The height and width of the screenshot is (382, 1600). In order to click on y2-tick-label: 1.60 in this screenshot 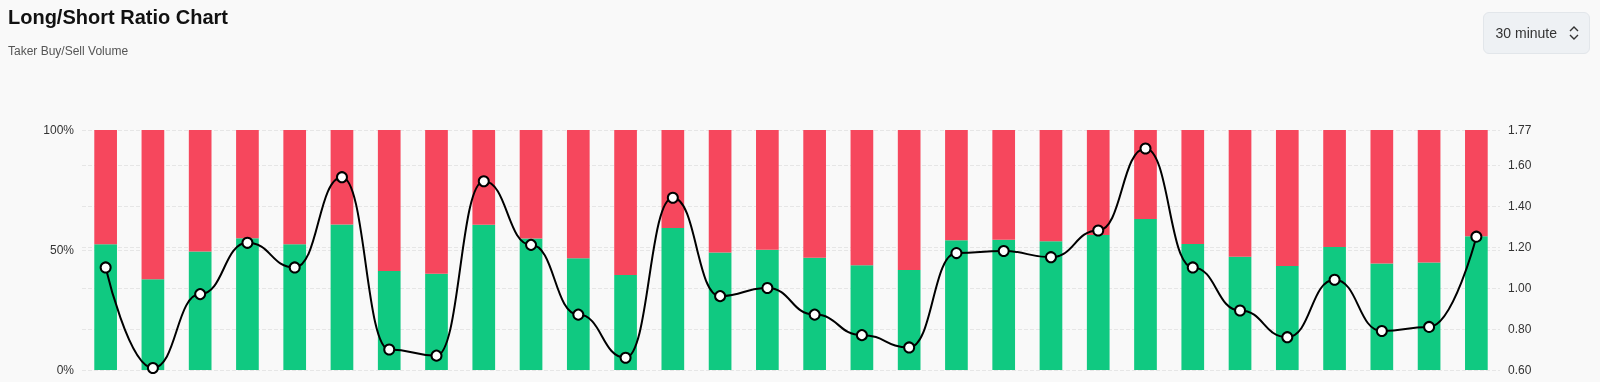, I will do `click(1520, 164)`.